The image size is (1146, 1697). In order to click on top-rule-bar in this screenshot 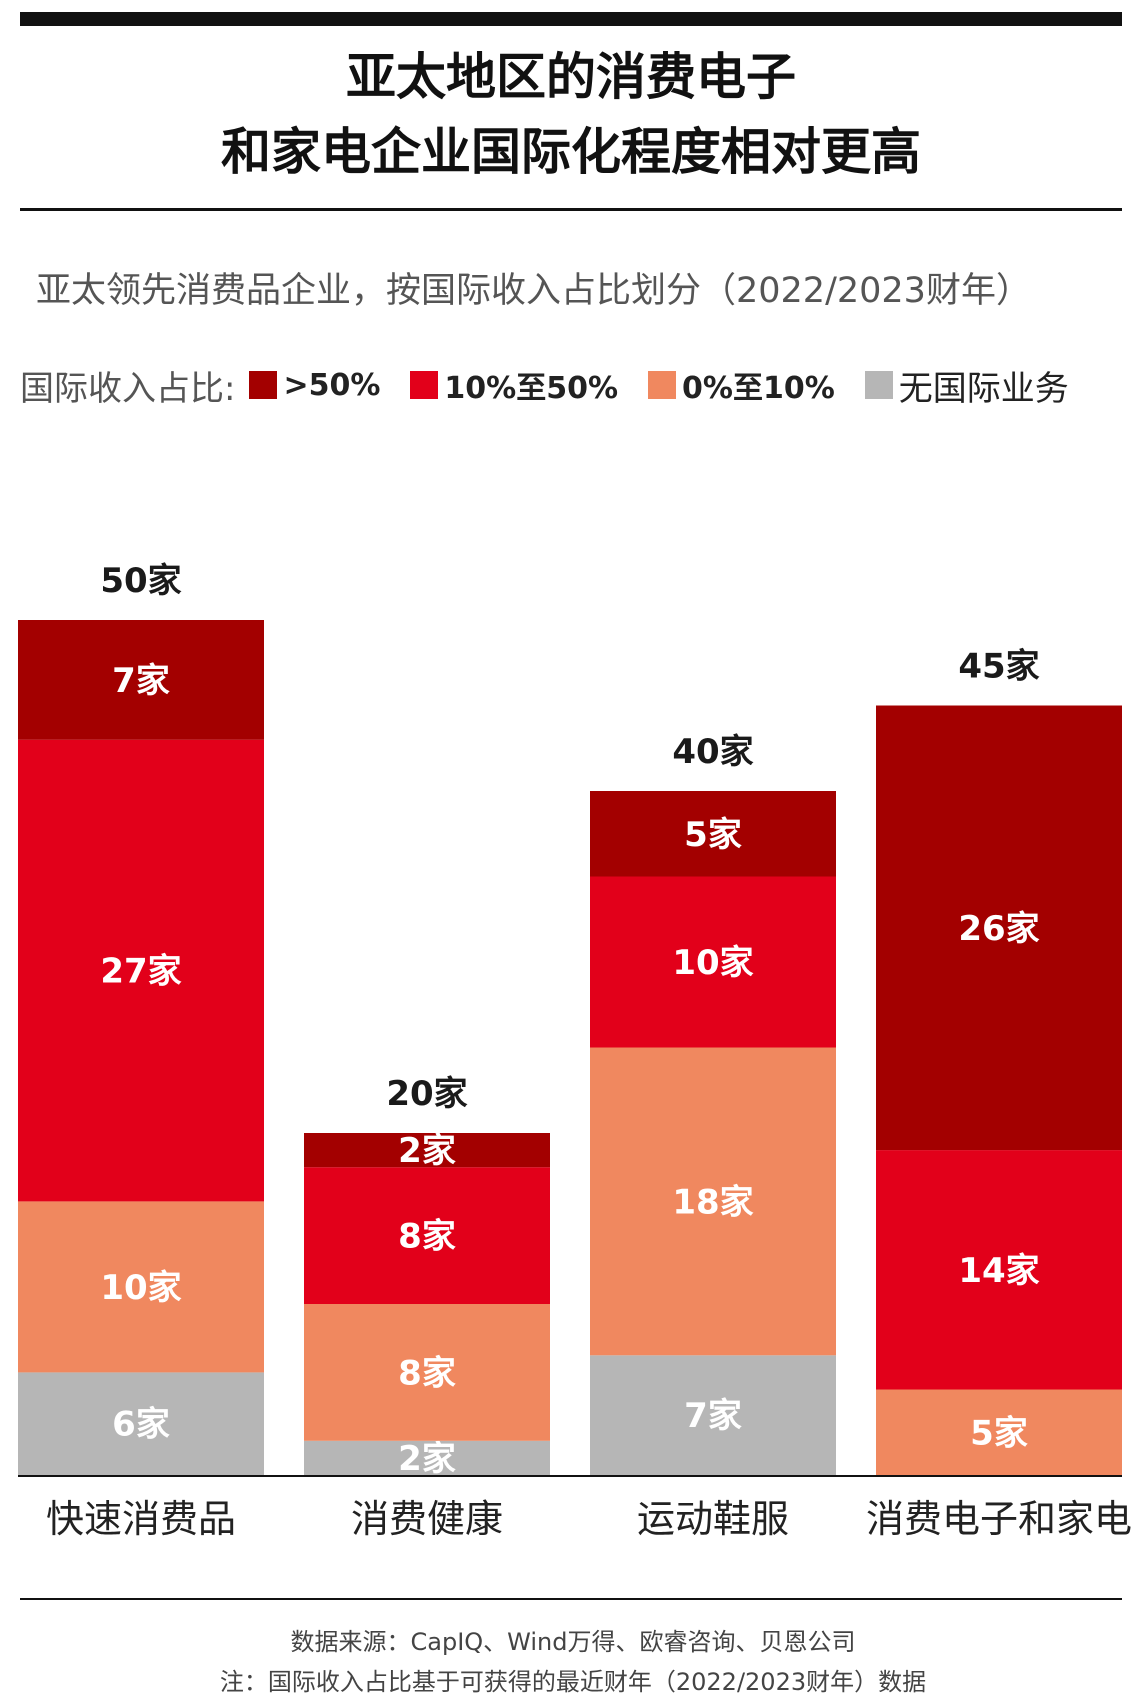, I will do `click(571, 19)`.